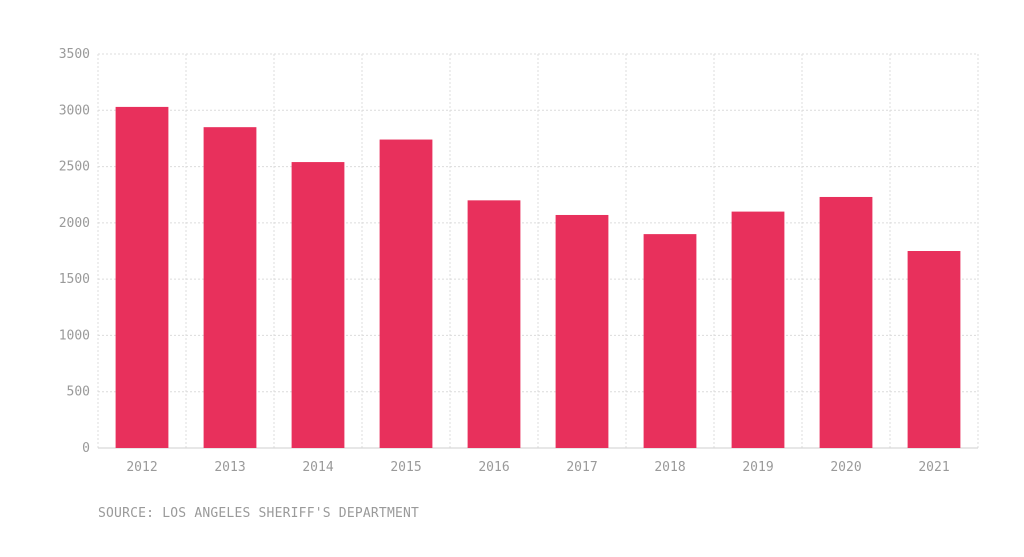  What do you see at coordinates (846, 322) in the screenshot?
I see `bar-2020` at bounding box center [846, 322].